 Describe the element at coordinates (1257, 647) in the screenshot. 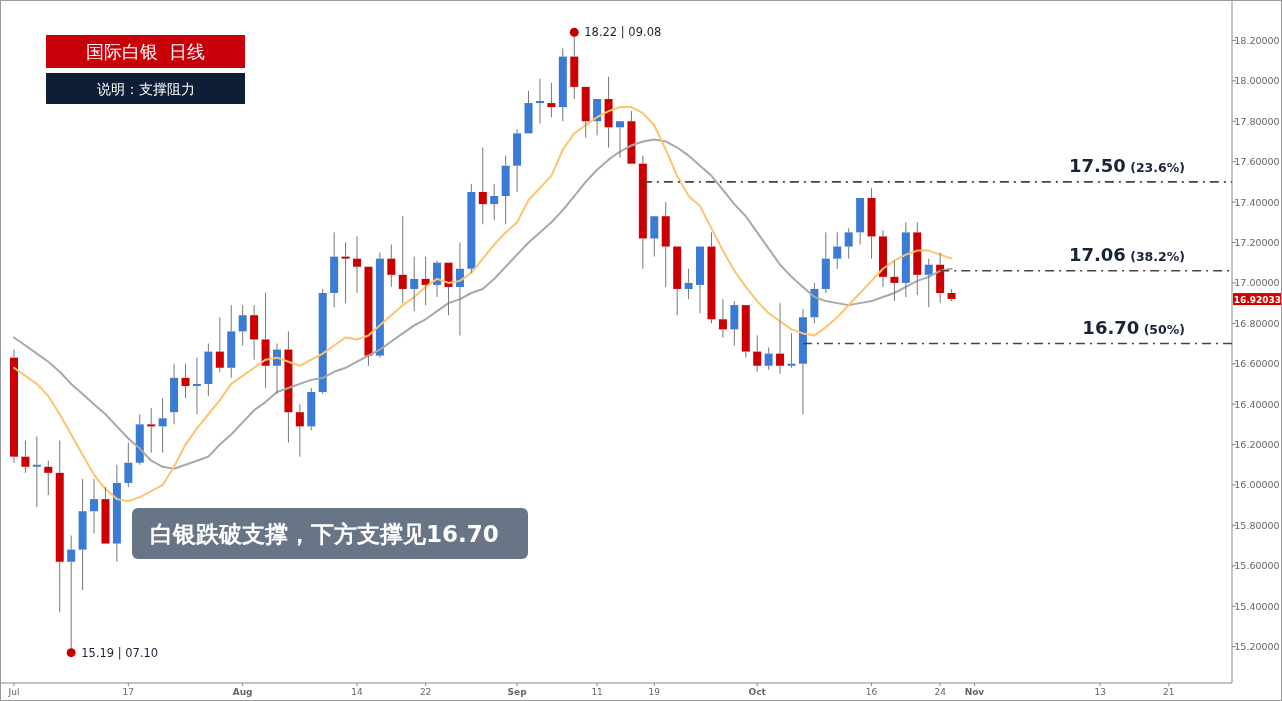

I see `y-tick-label: 15.20000` at that location.